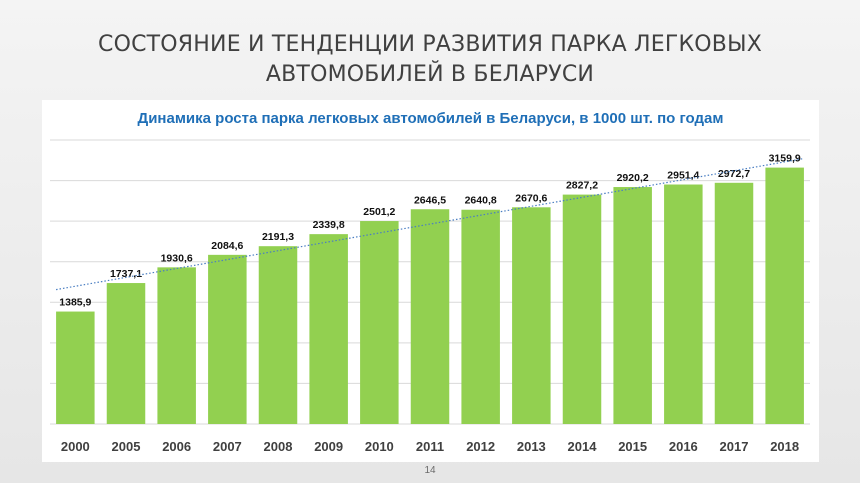  I want to click on data-label: 2827,2, so click(582, 186).